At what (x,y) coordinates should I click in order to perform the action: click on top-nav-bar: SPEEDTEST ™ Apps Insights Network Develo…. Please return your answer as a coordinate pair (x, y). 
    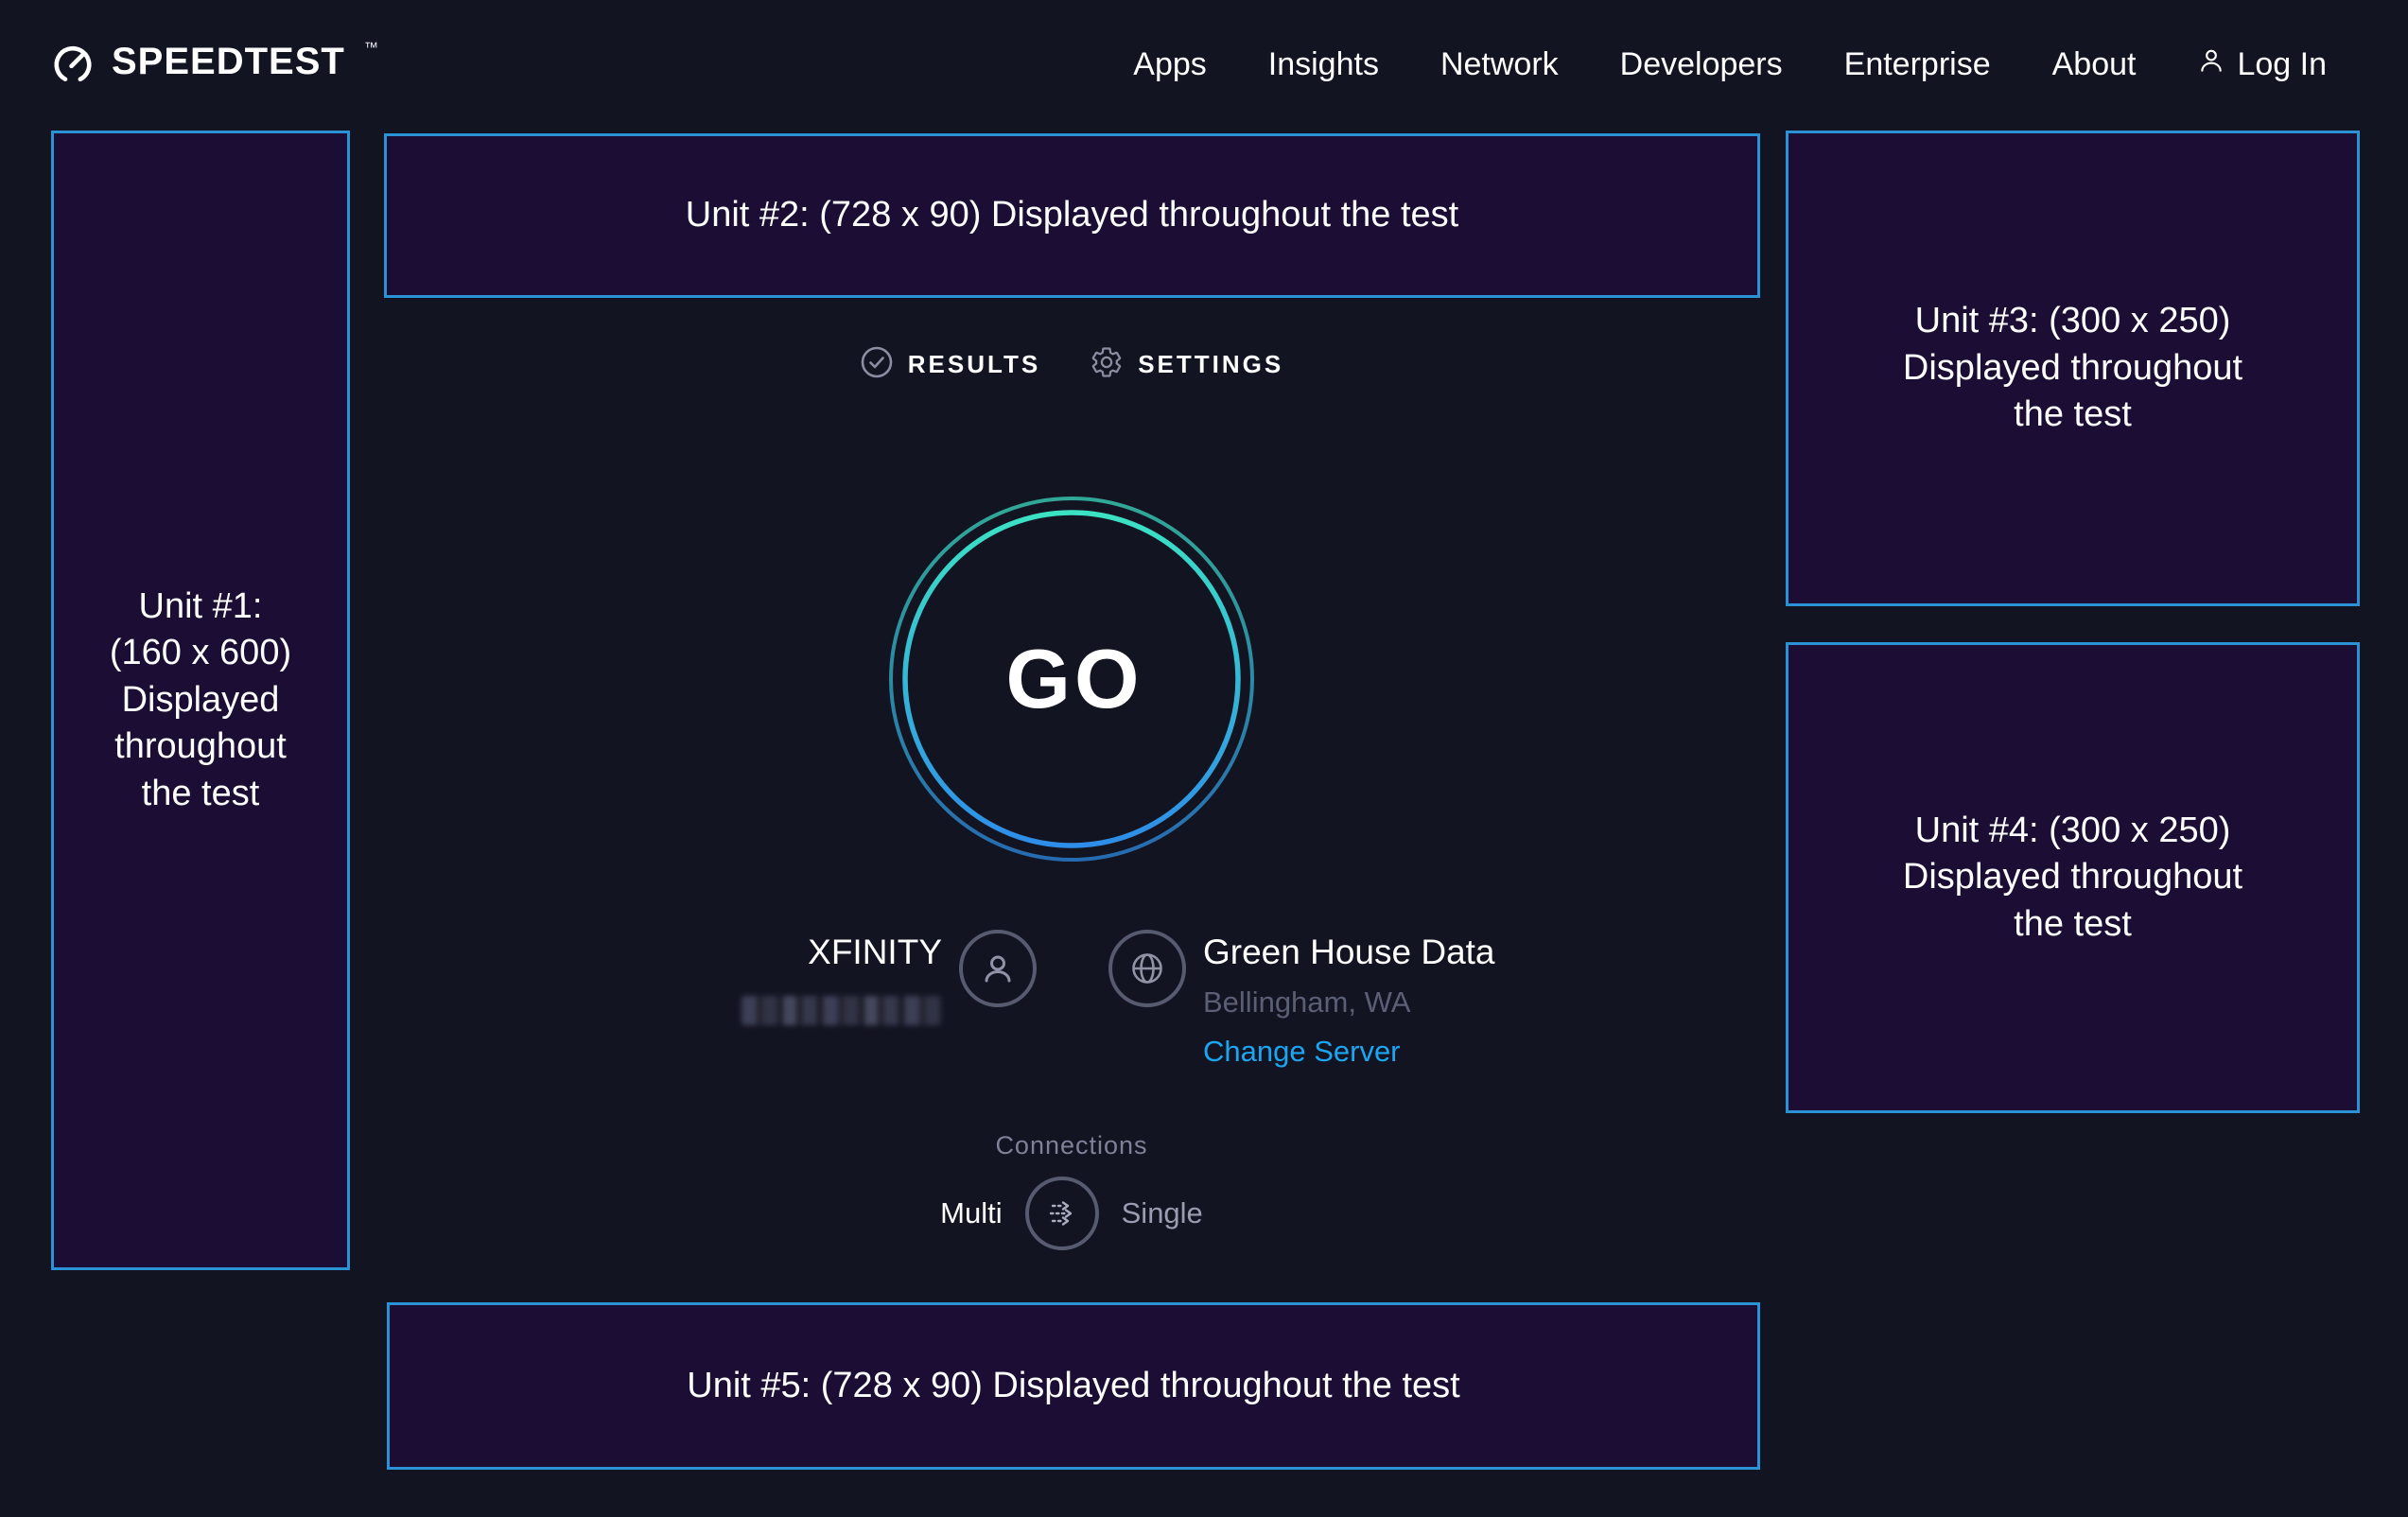
    Looking at the image, I should click on (1204, 64).